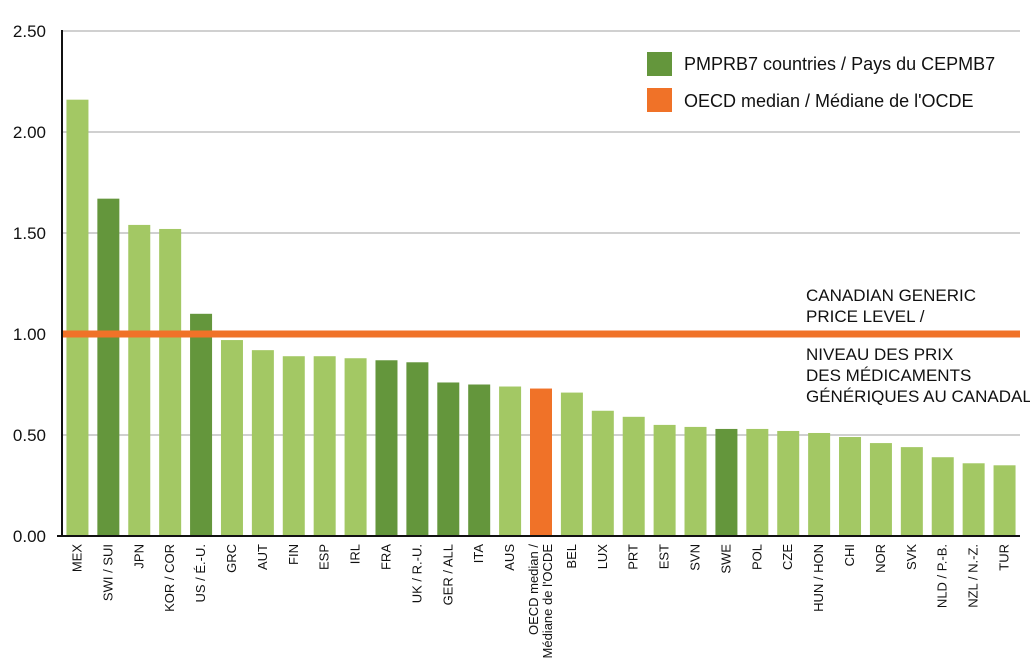 The width and height of the screenshot is (1030, 670). What do you see at coordinates (293, 554) in the screenshot?
I see `x-tick-label: FIN` at bounding box center [293, 554].